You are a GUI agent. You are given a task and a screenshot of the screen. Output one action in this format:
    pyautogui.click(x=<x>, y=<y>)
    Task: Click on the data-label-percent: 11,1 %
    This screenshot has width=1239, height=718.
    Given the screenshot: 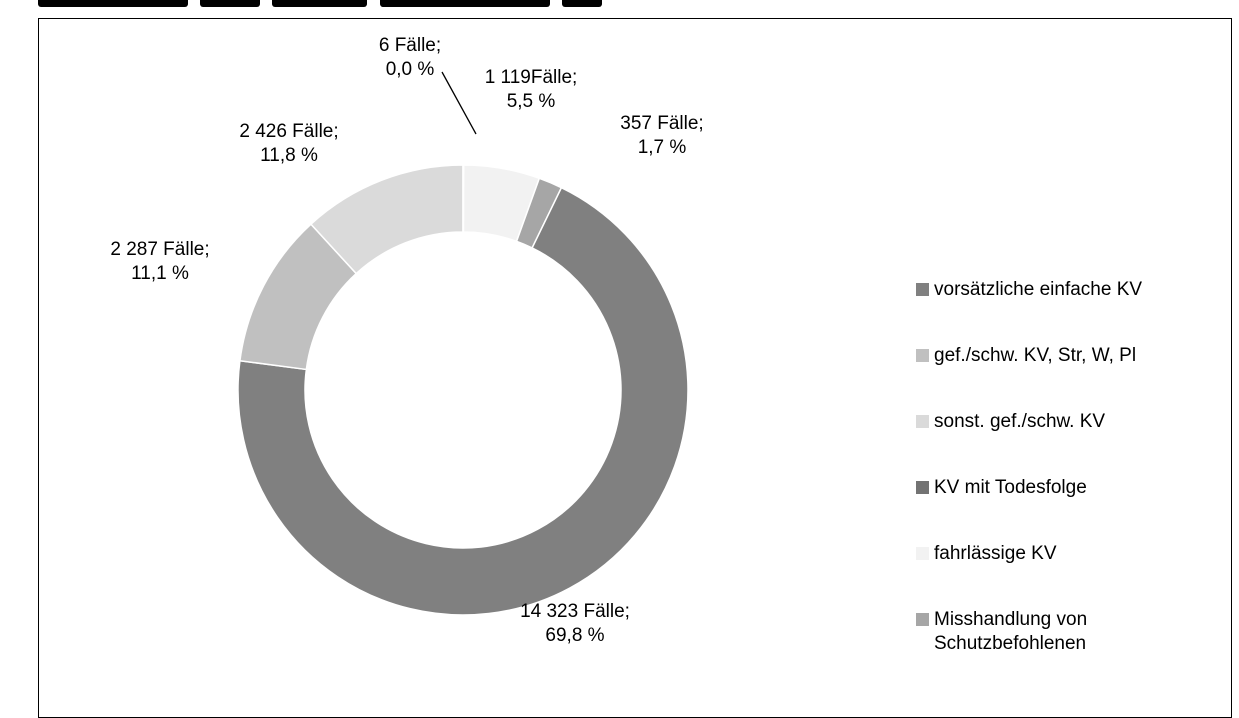 What is the action you would take?
    pyautogui.click(x=160, y=273)
    